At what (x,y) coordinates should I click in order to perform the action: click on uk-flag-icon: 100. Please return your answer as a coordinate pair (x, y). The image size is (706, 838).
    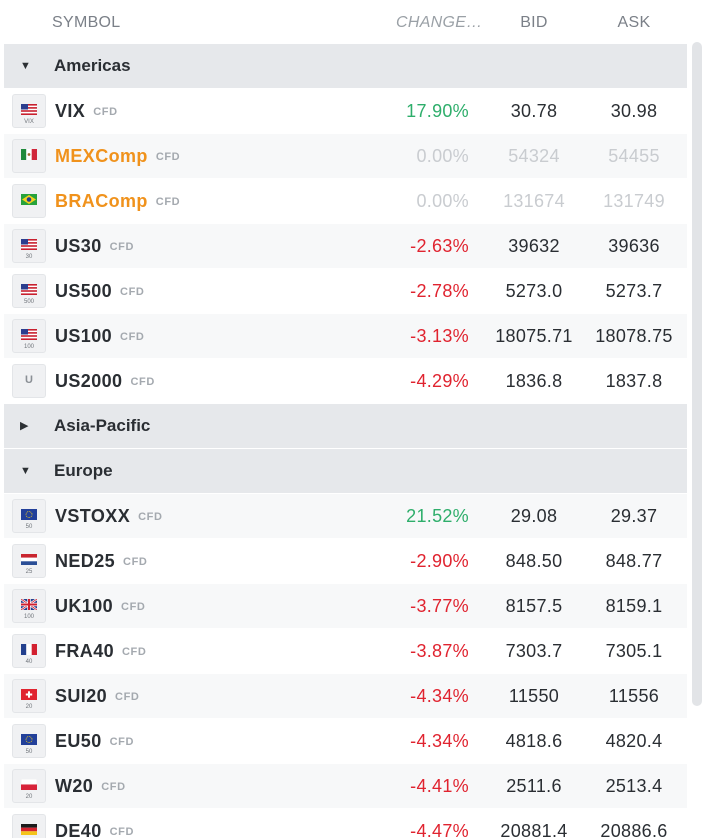
    Looking at the image, I should click on (29, 606).